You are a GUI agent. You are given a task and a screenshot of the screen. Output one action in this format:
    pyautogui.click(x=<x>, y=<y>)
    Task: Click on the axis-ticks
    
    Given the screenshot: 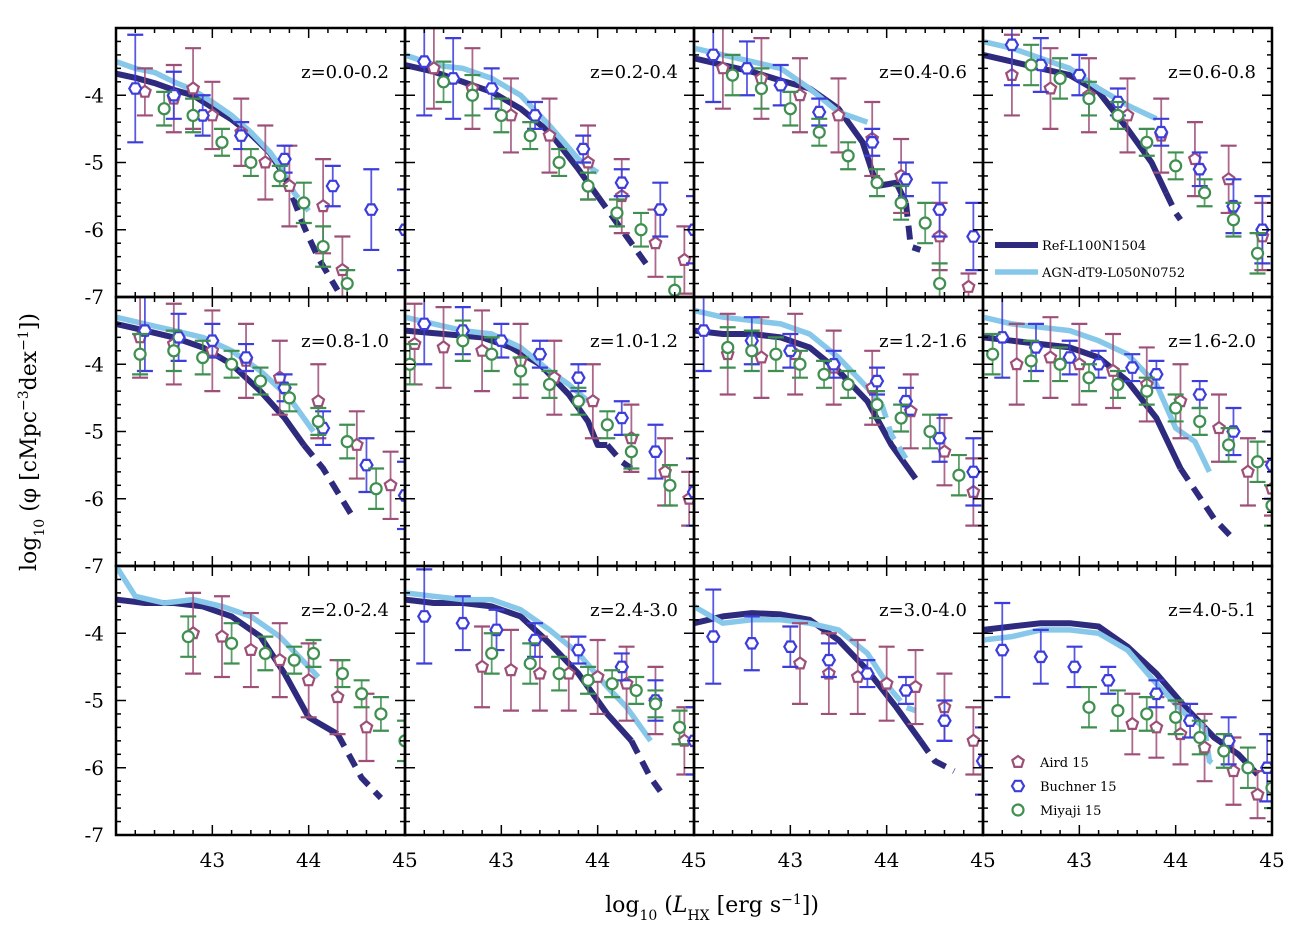 What is the action you would take?
    pyautogui.click(x=1127, y=163)
    